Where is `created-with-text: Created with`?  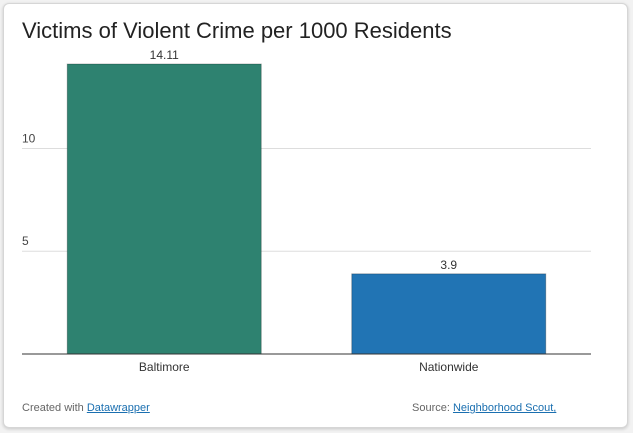
created-with-text: Created with is located at coordinates (53, 408).